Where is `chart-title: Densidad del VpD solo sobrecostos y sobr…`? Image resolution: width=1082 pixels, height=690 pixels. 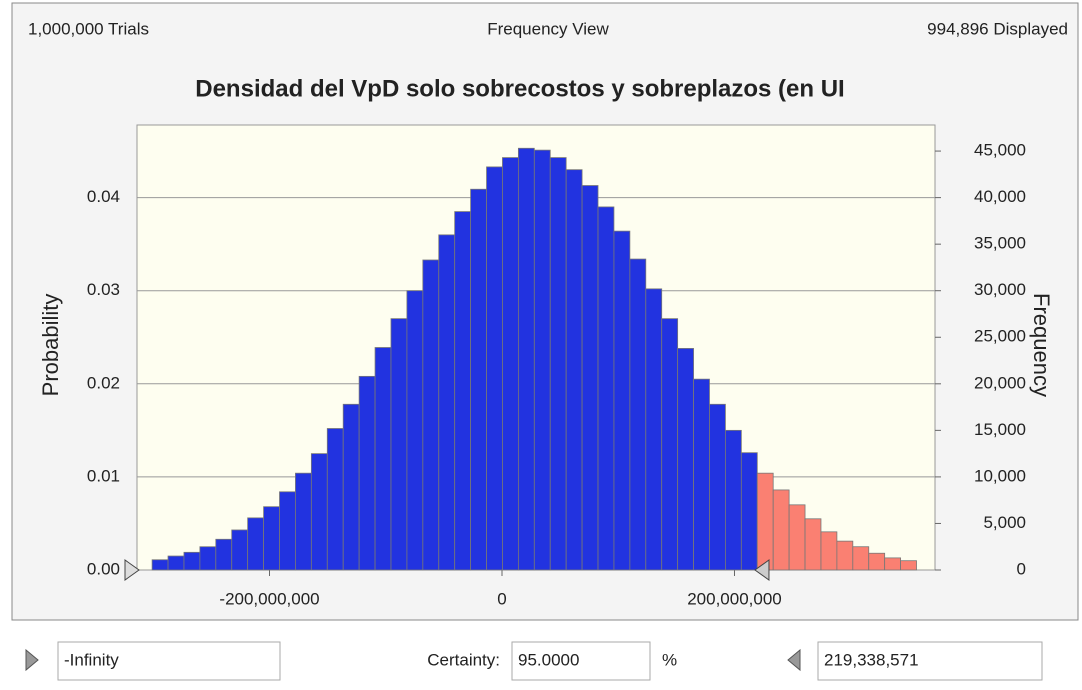 chart-title: Densidad del VpD solo sobrecostos y sobr… is located at coordinates (519, 88).